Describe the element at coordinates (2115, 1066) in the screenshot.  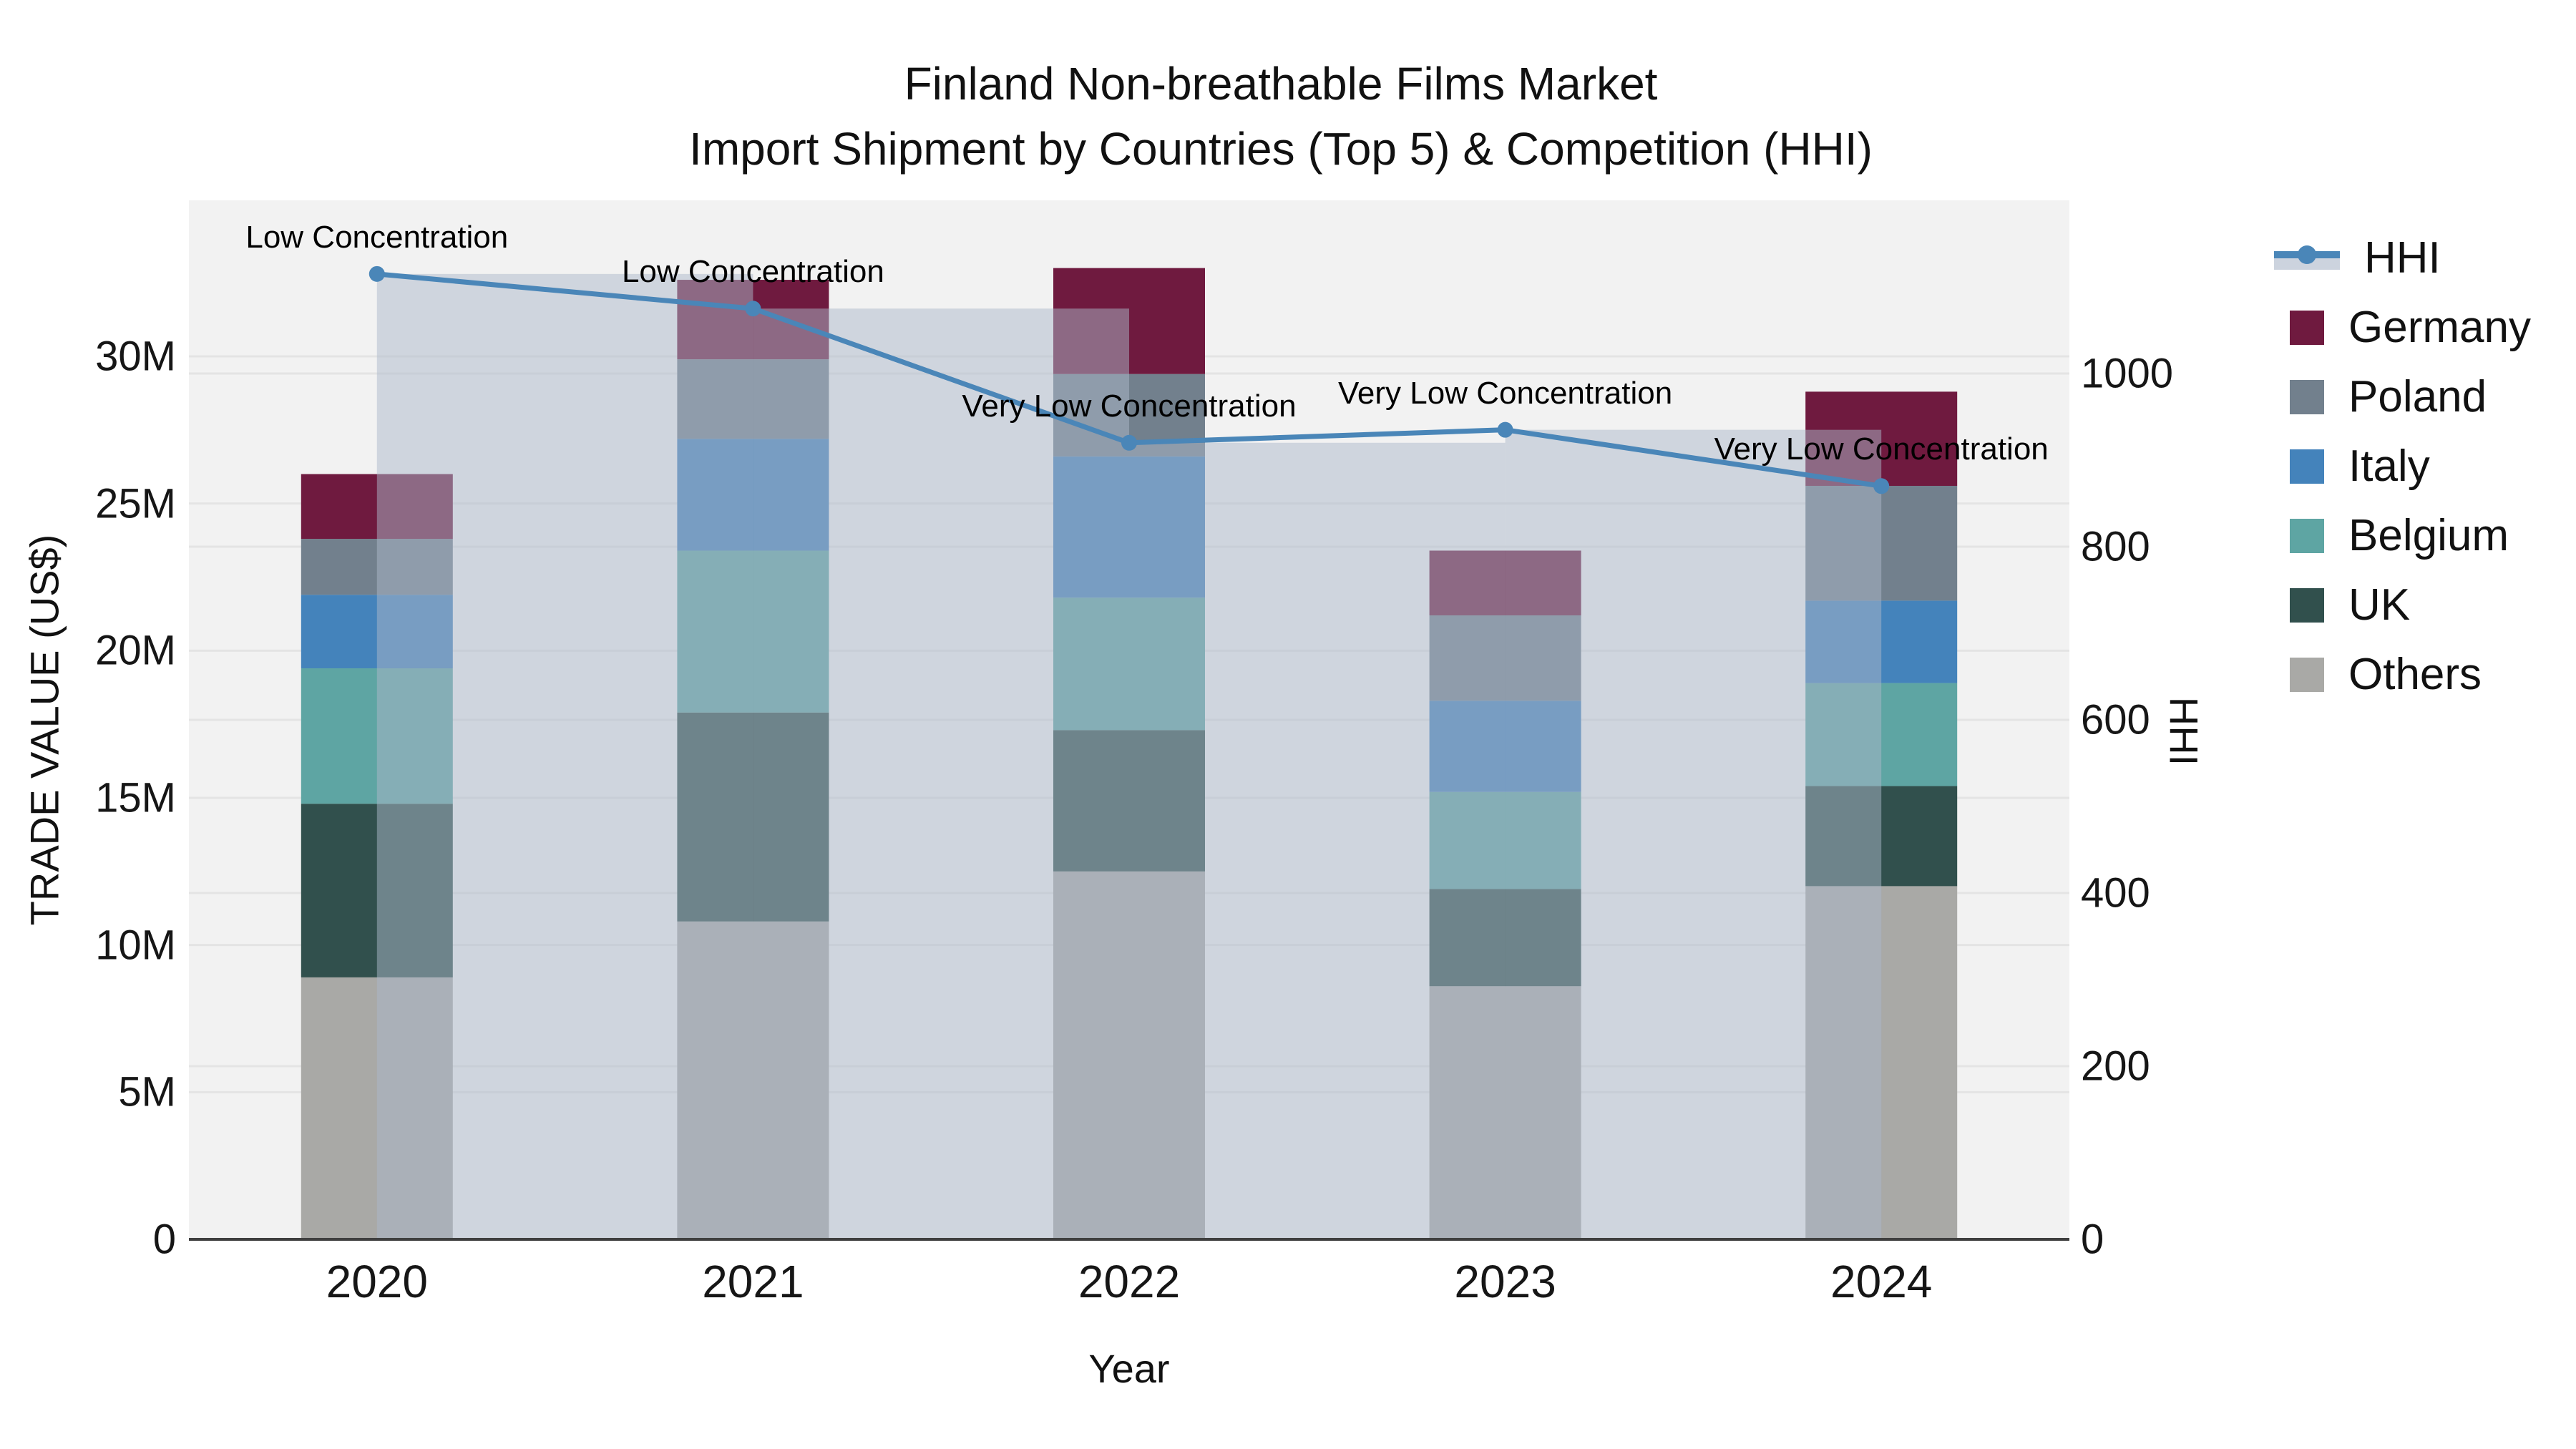
I see `y-right-tick-200: 200` at that location.